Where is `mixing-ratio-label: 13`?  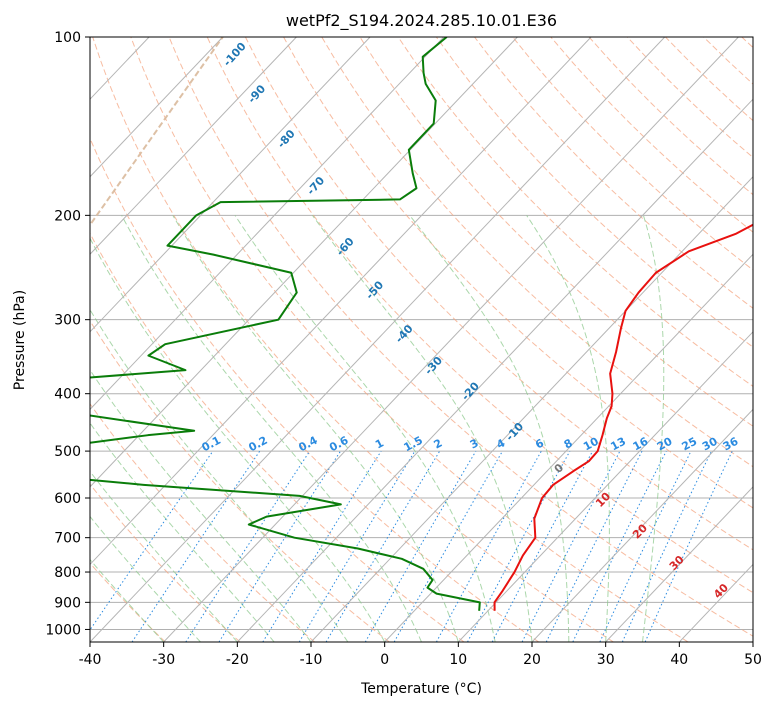
mixing-ratio-label: 13 is located at coordinates (618, 444).